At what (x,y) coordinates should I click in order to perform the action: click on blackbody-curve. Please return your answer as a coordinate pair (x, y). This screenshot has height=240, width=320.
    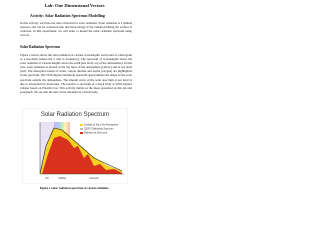
    Looking at the image, I should click on (81, 151).